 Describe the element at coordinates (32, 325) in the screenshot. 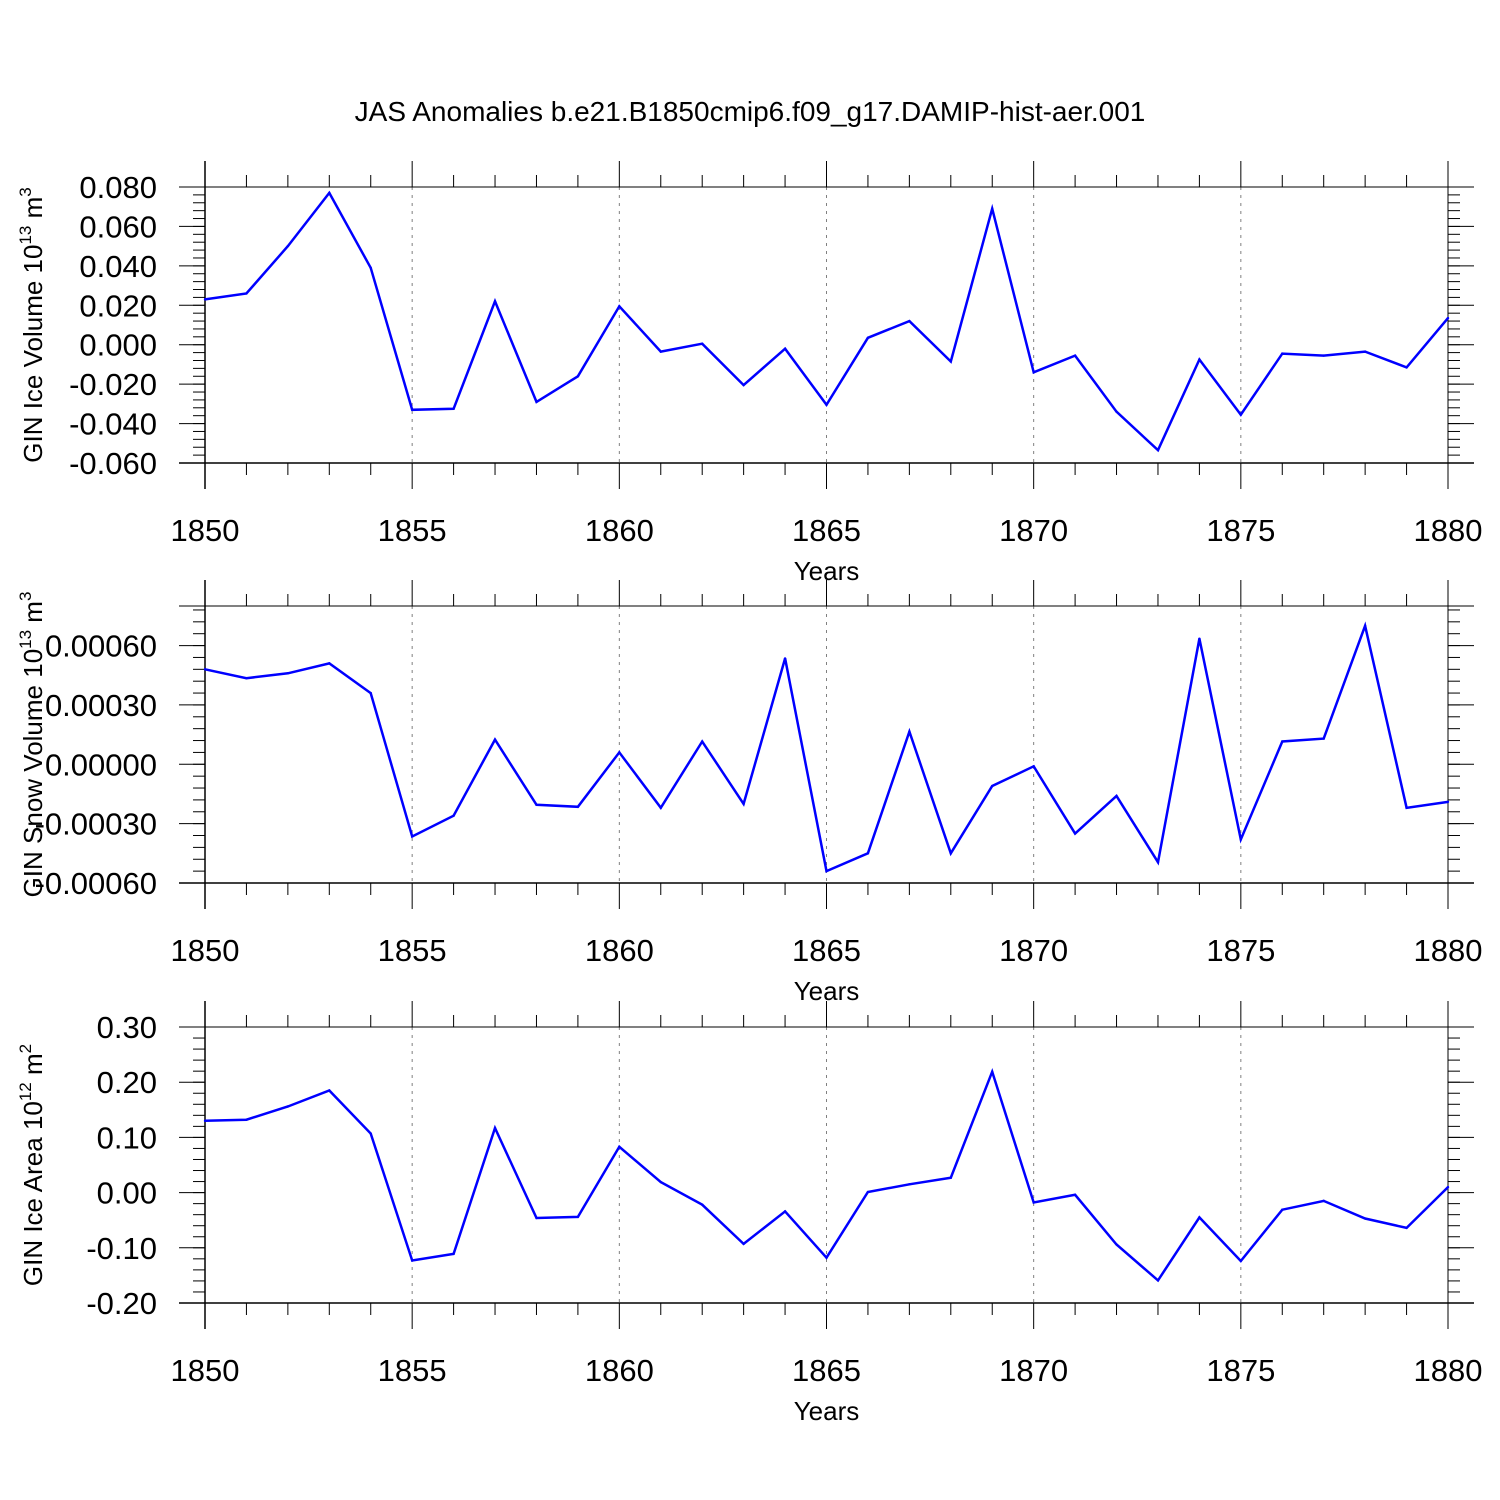

I see `y-axis-label: GIN Ice Volume 1013 m3` at that location.